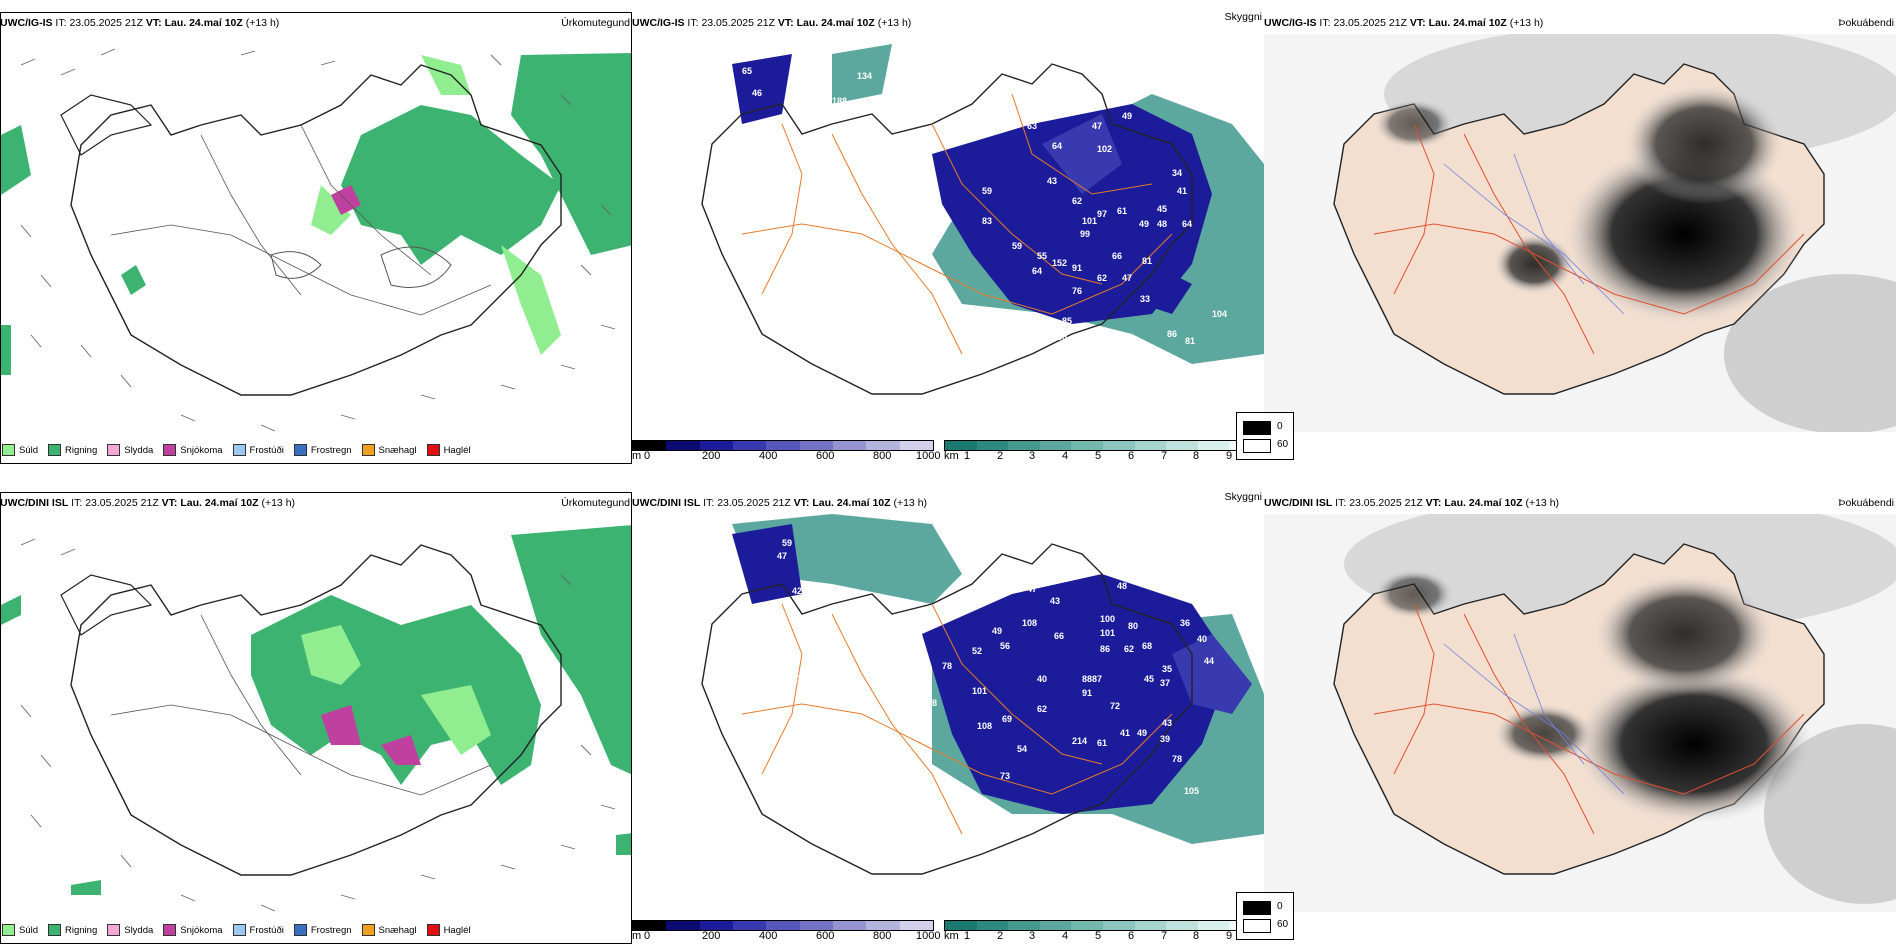  Describe the element at coordinates (799, 679) in the screenshot. I see `svg-text: 114` at that location.